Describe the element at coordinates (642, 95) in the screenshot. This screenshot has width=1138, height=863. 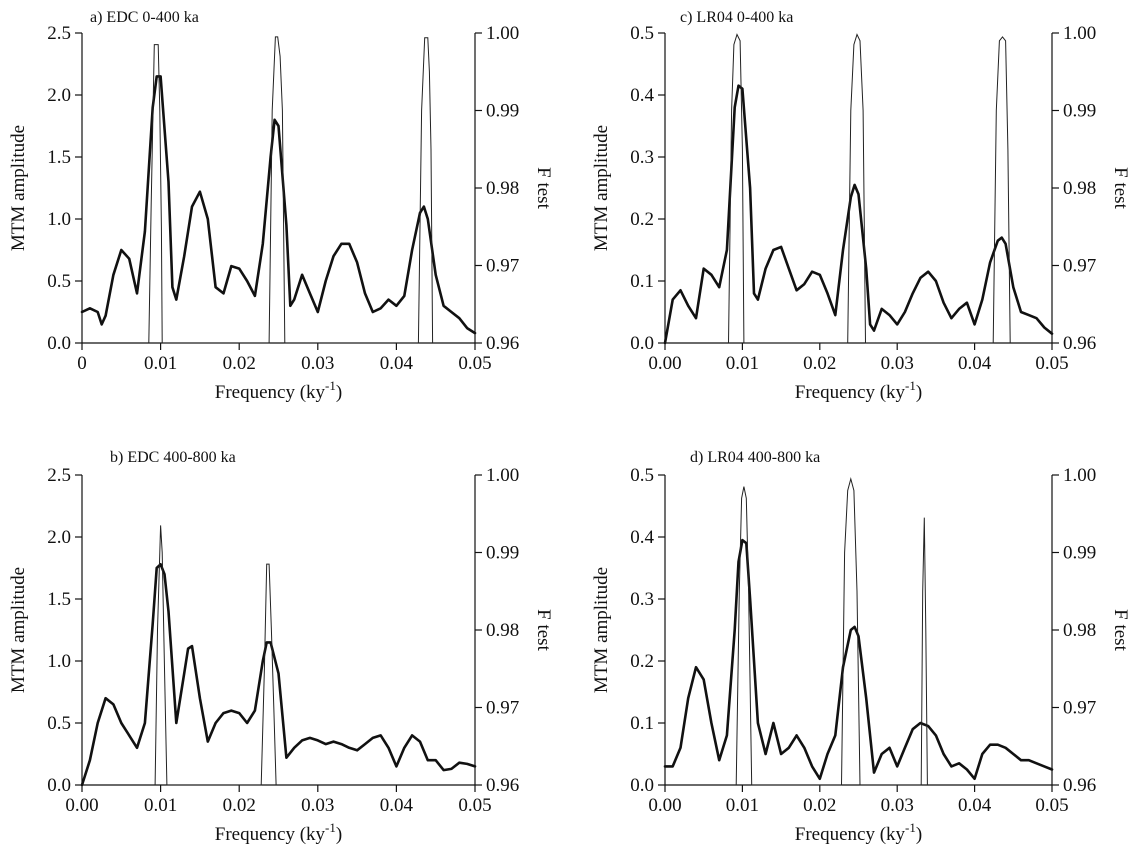
I see `y-tick-label: 0.4` at that location.